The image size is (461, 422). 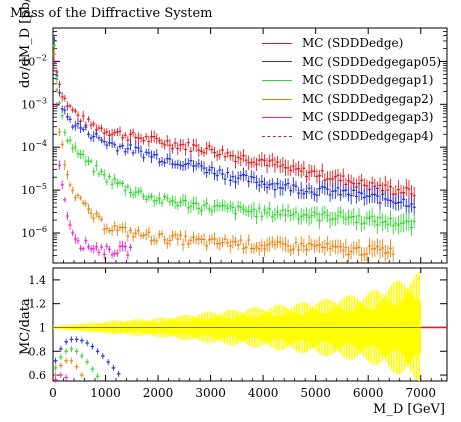 I want to click on legend-item: MC (SDDDedgegap4), so click(x=351, y=136).